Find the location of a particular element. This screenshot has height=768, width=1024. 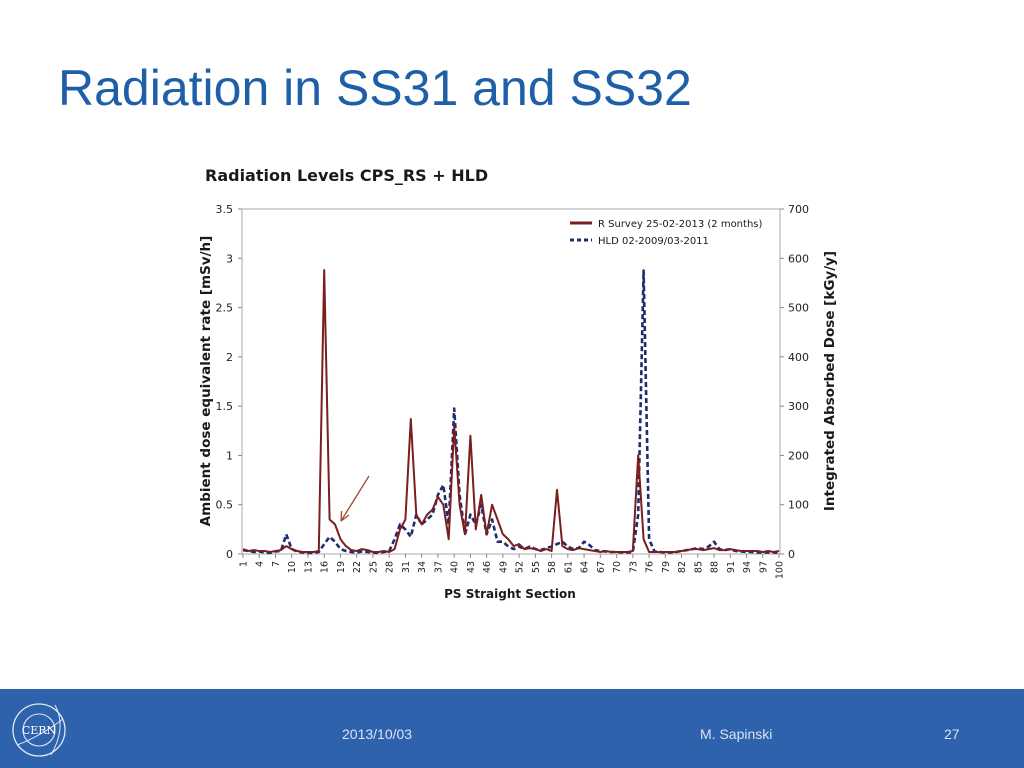

legend-label-hld: HLD 02-2009/03-2011 is located at coordinates (653, 241).